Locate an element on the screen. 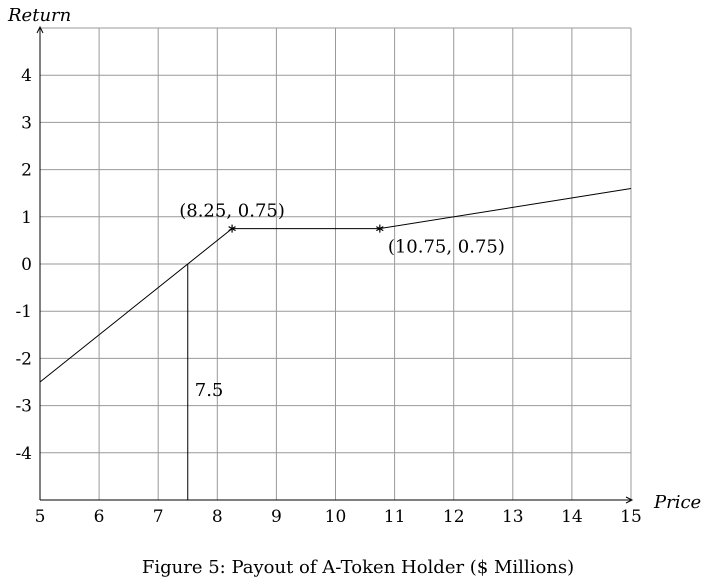 Image resolution: width=716 pixels, height=579 pixels. x-tick-labels: 5 6 7 8 9 10 11 12 13 14 15 is located at coordinates (338, 517).